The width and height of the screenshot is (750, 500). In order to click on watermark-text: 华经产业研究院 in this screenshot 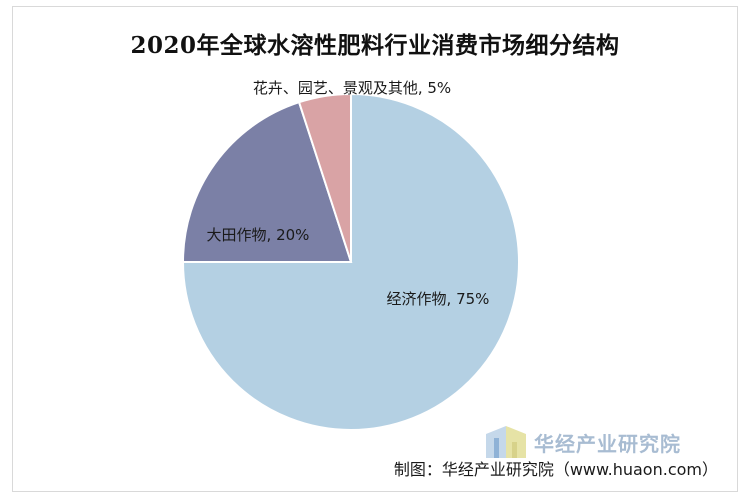, I will do `click(607, 443)`.